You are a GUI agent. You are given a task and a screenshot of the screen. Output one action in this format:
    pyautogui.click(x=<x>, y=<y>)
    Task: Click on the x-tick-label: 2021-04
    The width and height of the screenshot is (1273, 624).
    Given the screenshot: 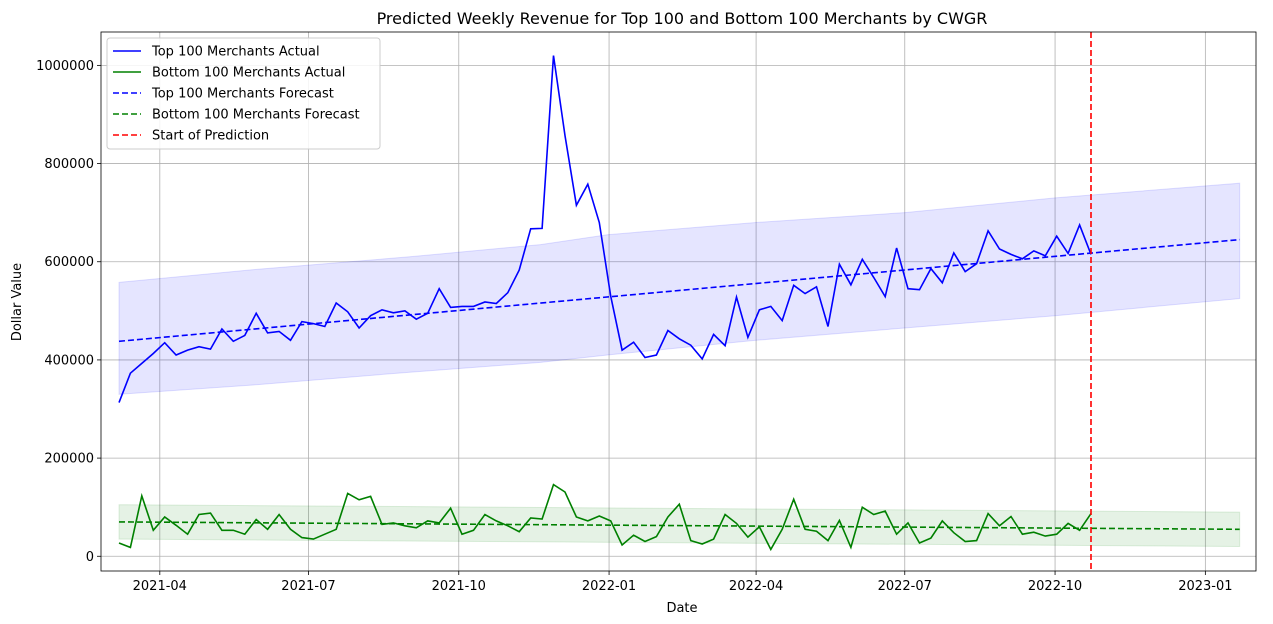 What is the action you would take?
    pyautogui.click(x=160, y=586)
    